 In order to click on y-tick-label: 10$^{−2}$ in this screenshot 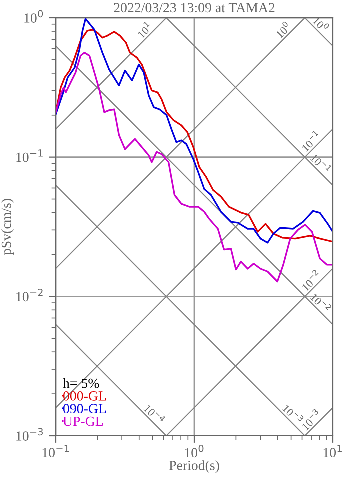, I will do `click(29, 295)`.